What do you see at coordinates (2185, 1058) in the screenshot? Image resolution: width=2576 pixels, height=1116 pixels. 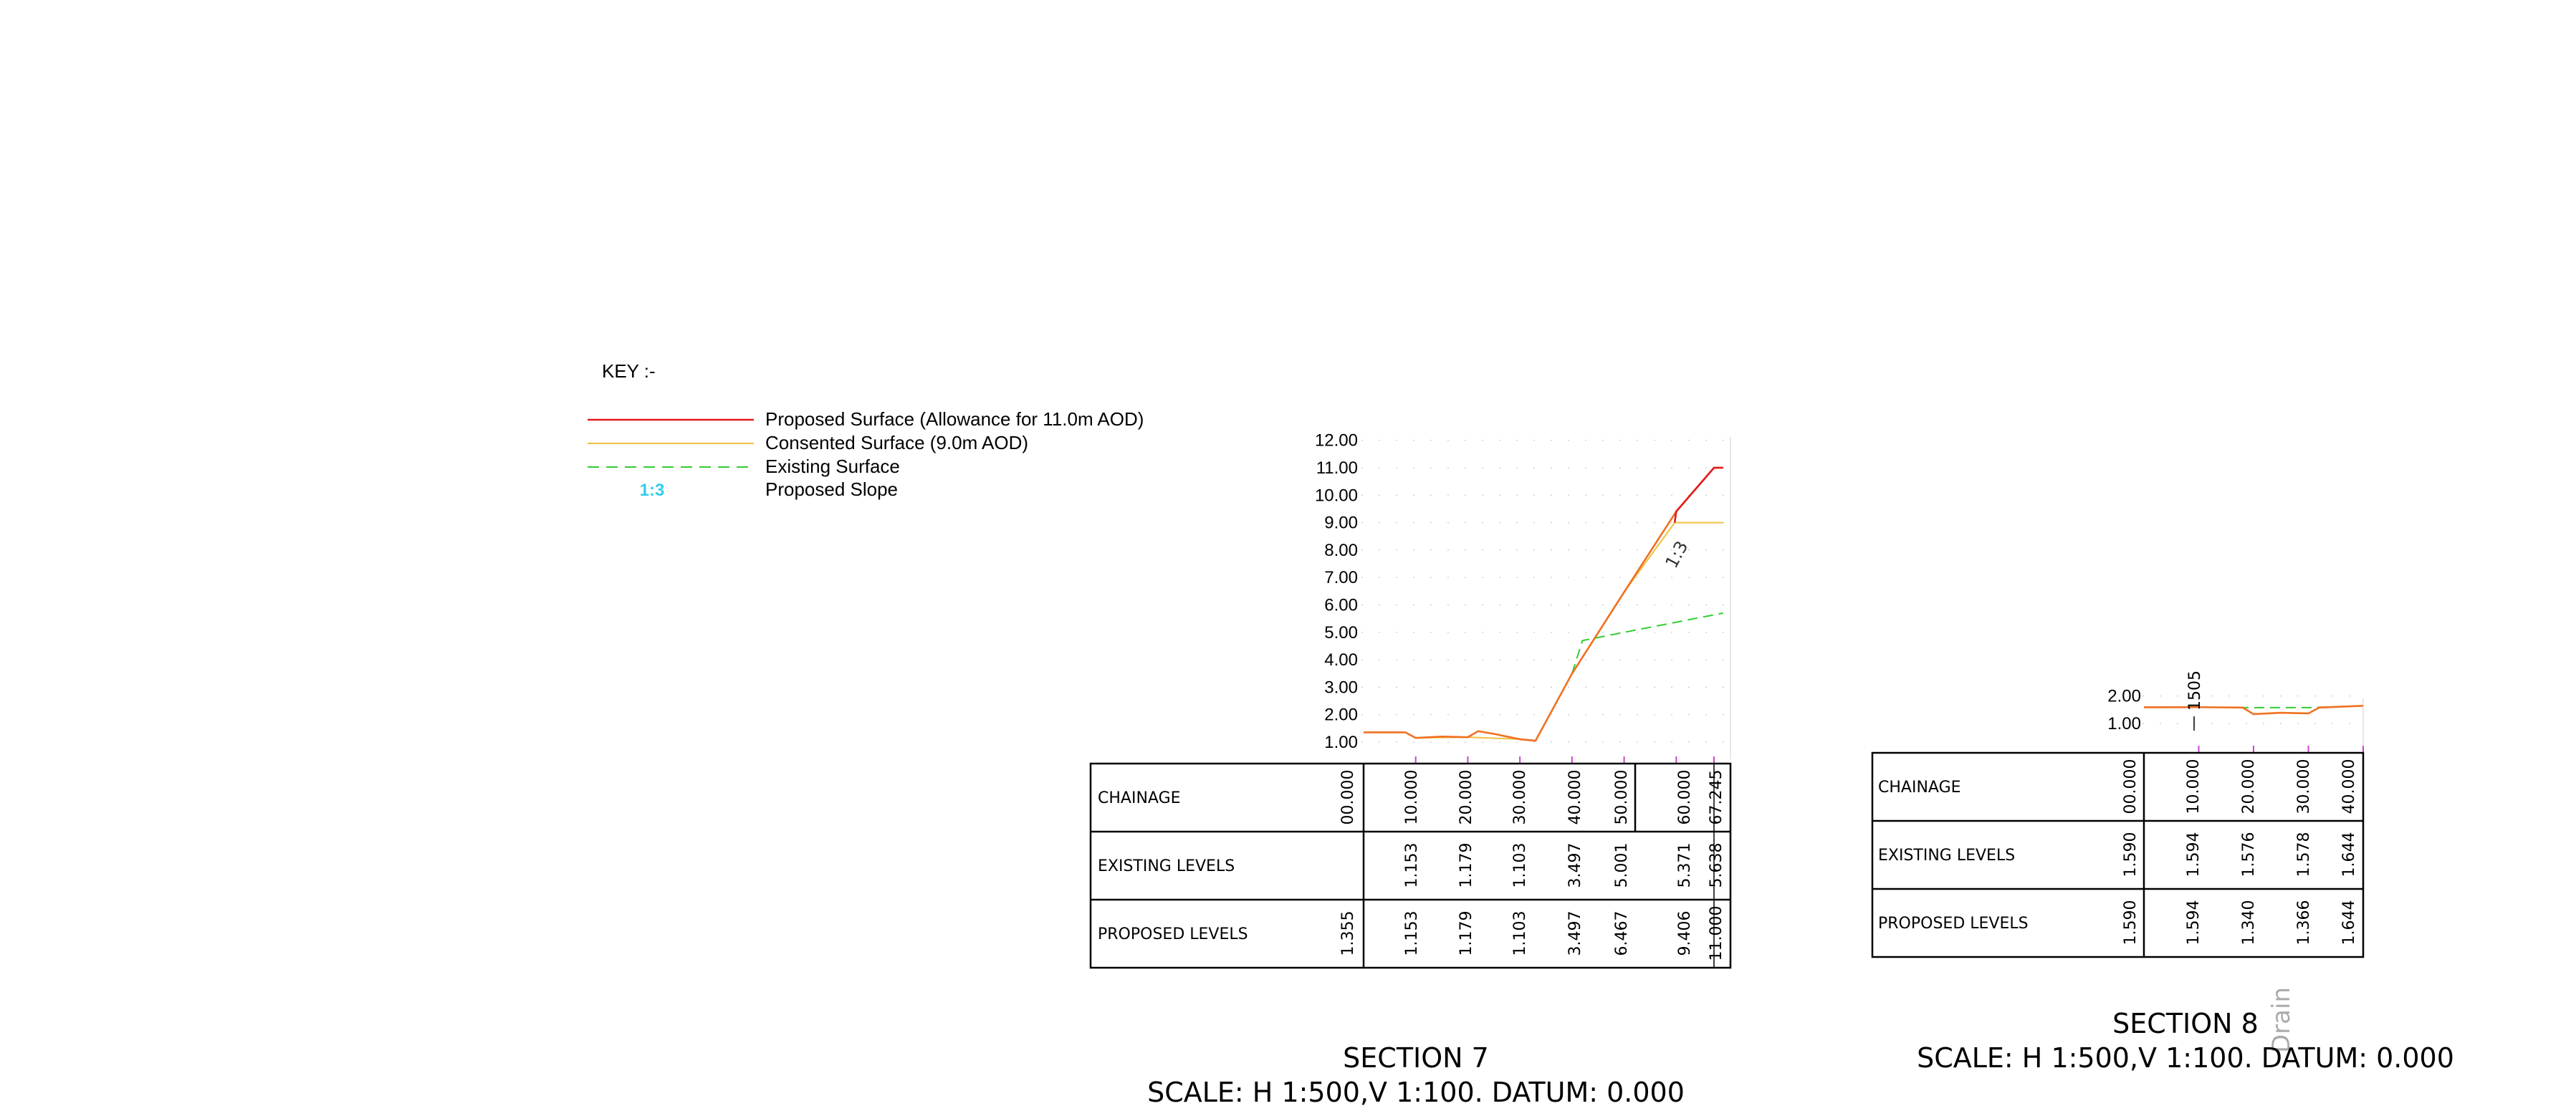 I see `section-8-scale: SCALE: H 1:500,V 1:100. DATUM: 0.000` at bounding box center [2185, 1058].